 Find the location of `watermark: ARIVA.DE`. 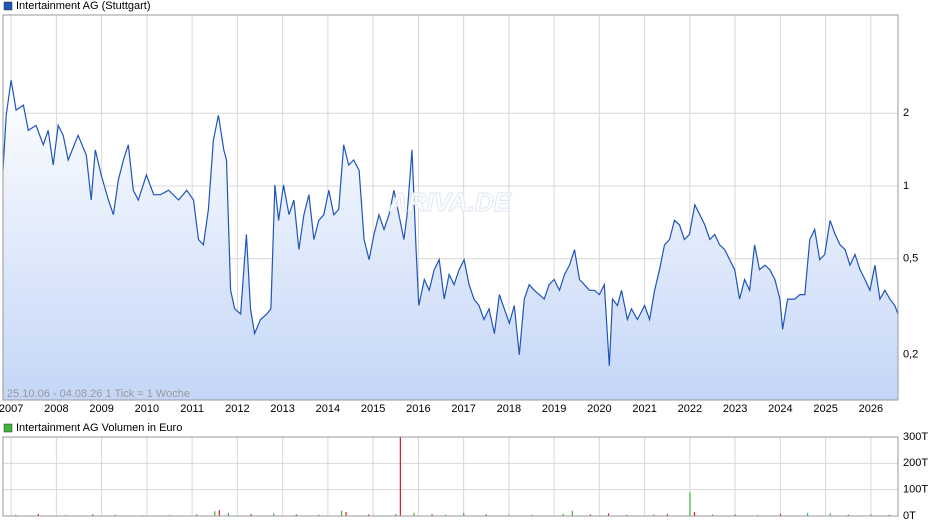

watermark: ARIVA.DE is located at coordinates (450, 202).